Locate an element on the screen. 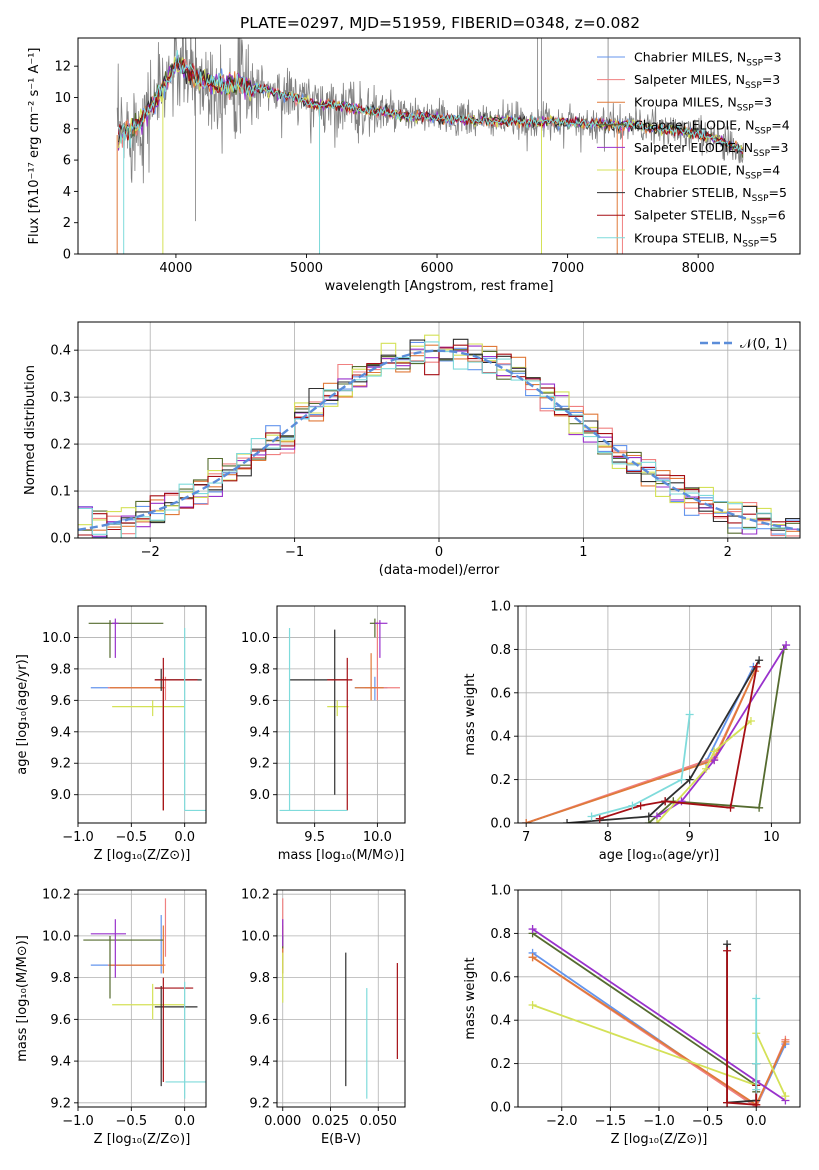 The image size is (819, 1170). y-tick-label: 0 is located at coordinates (67, 255).